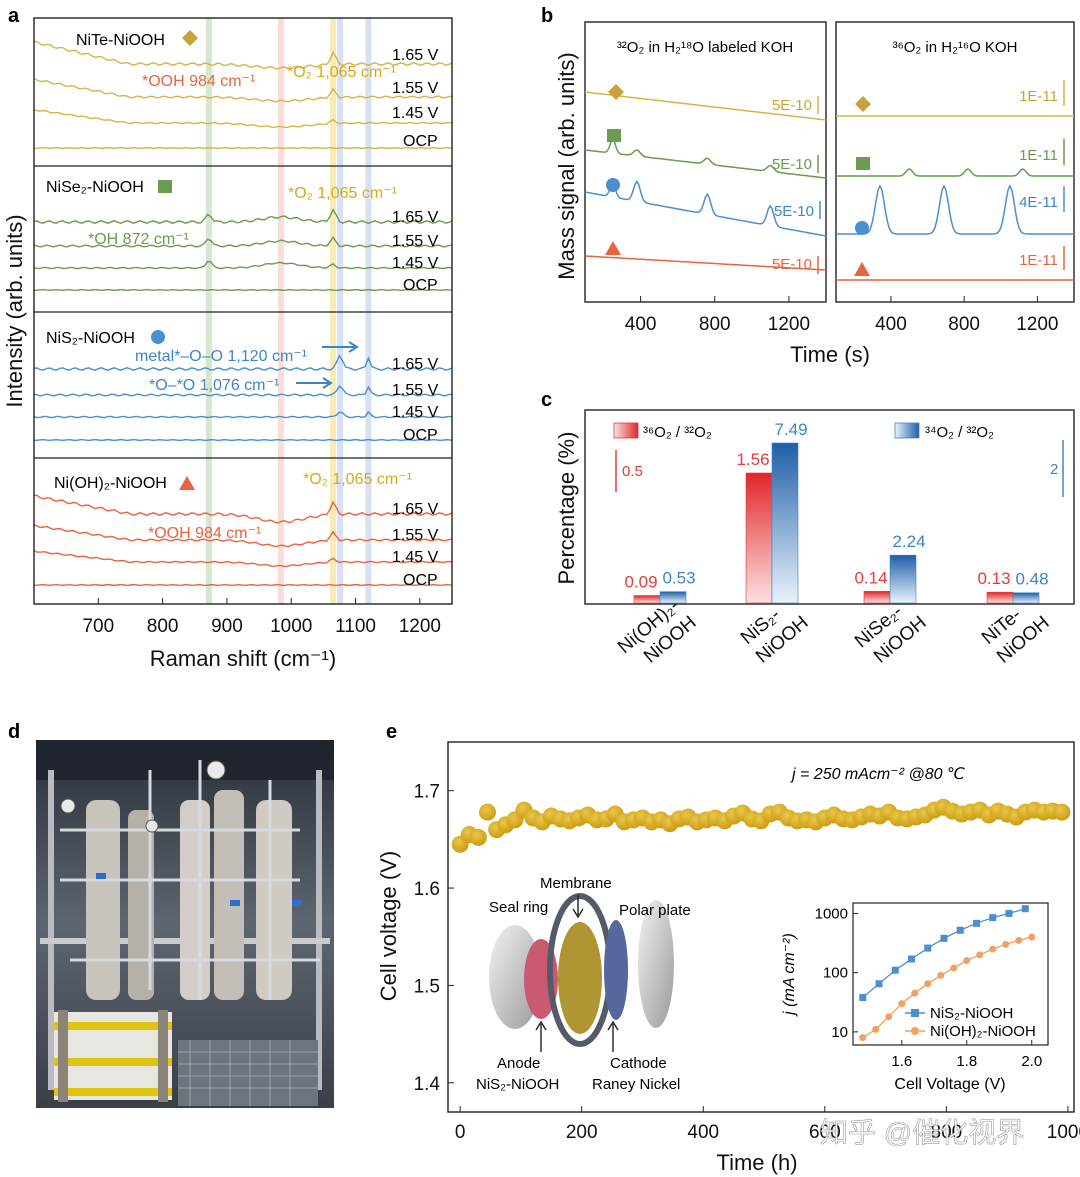 The height and width of the screenshot is (1177, 1080). What do you see at coordinates (216, 770) in the screenshot?
I see `gauge-icon` at bounding box center [216, 770].